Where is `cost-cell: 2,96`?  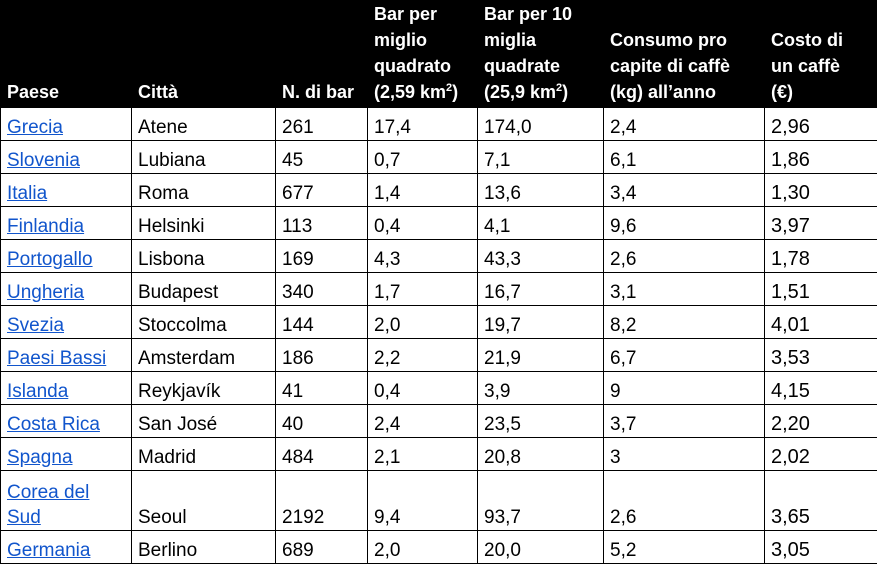 cost-cell: 2,96 is located at coordinates (820, 124).